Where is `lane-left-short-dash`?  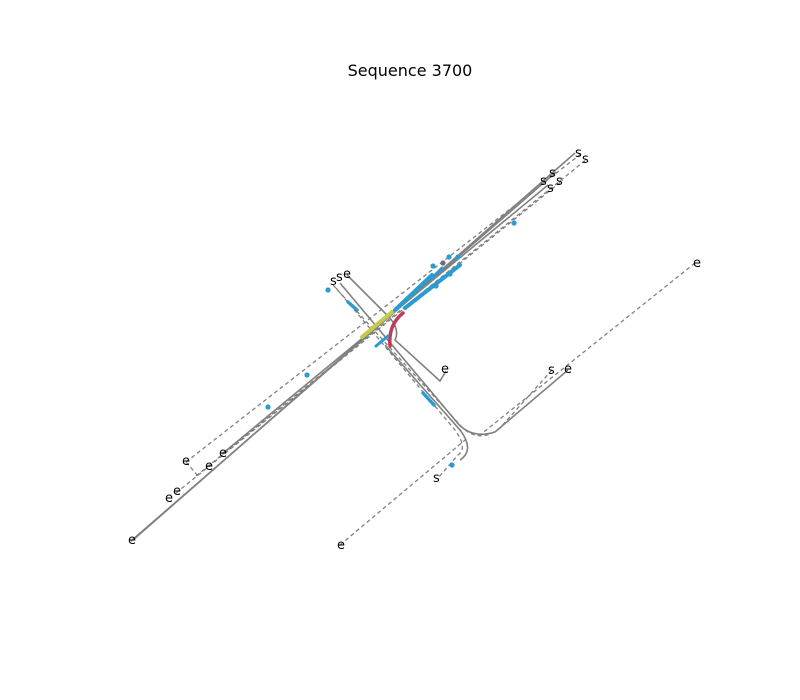 lane-left-short-dash is located at coordinates (192, 469).